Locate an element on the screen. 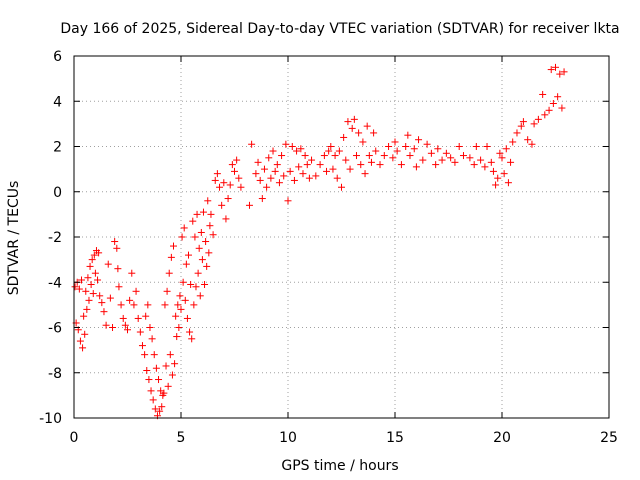  y-tick-label: 4 is located at coordinates (57, 102).